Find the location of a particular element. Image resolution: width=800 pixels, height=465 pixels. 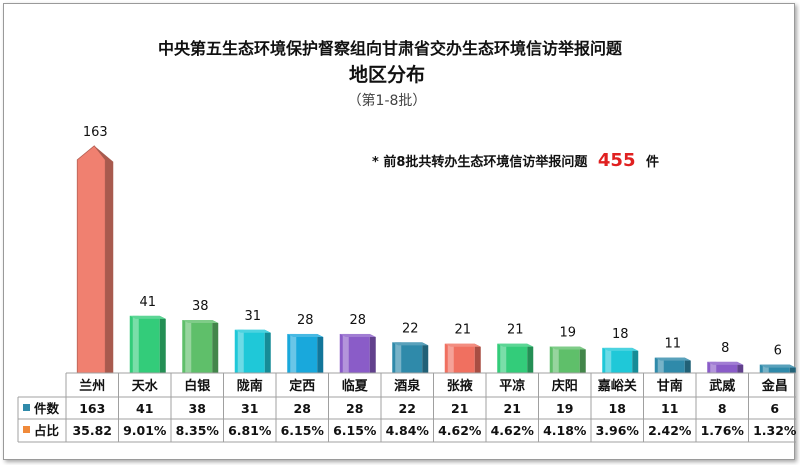

data-label: 18 is located at coordinates (620, 334).